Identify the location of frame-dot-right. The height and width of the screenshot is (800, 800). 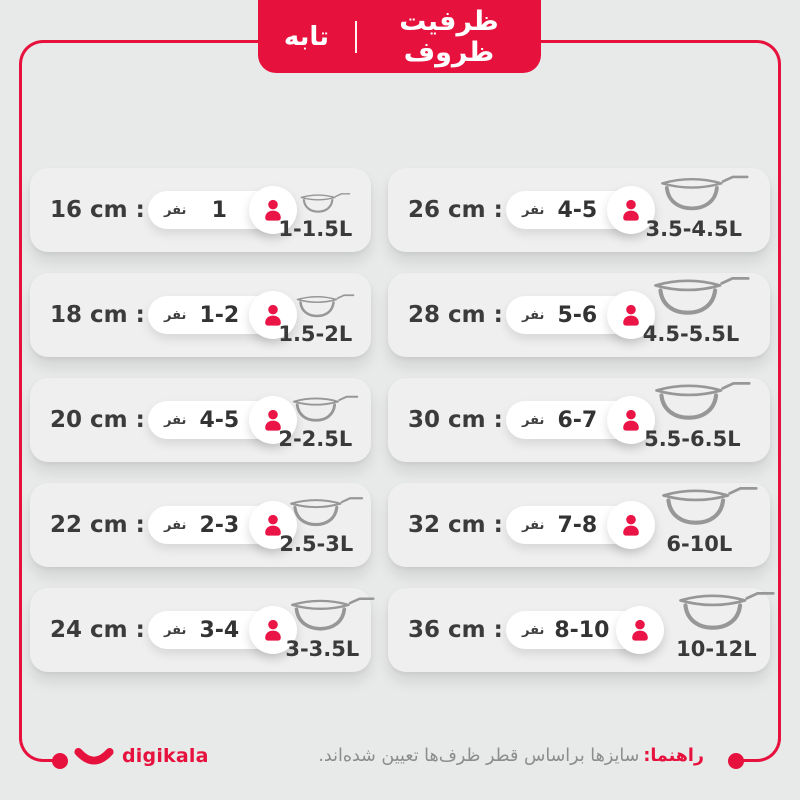
(736, 761).